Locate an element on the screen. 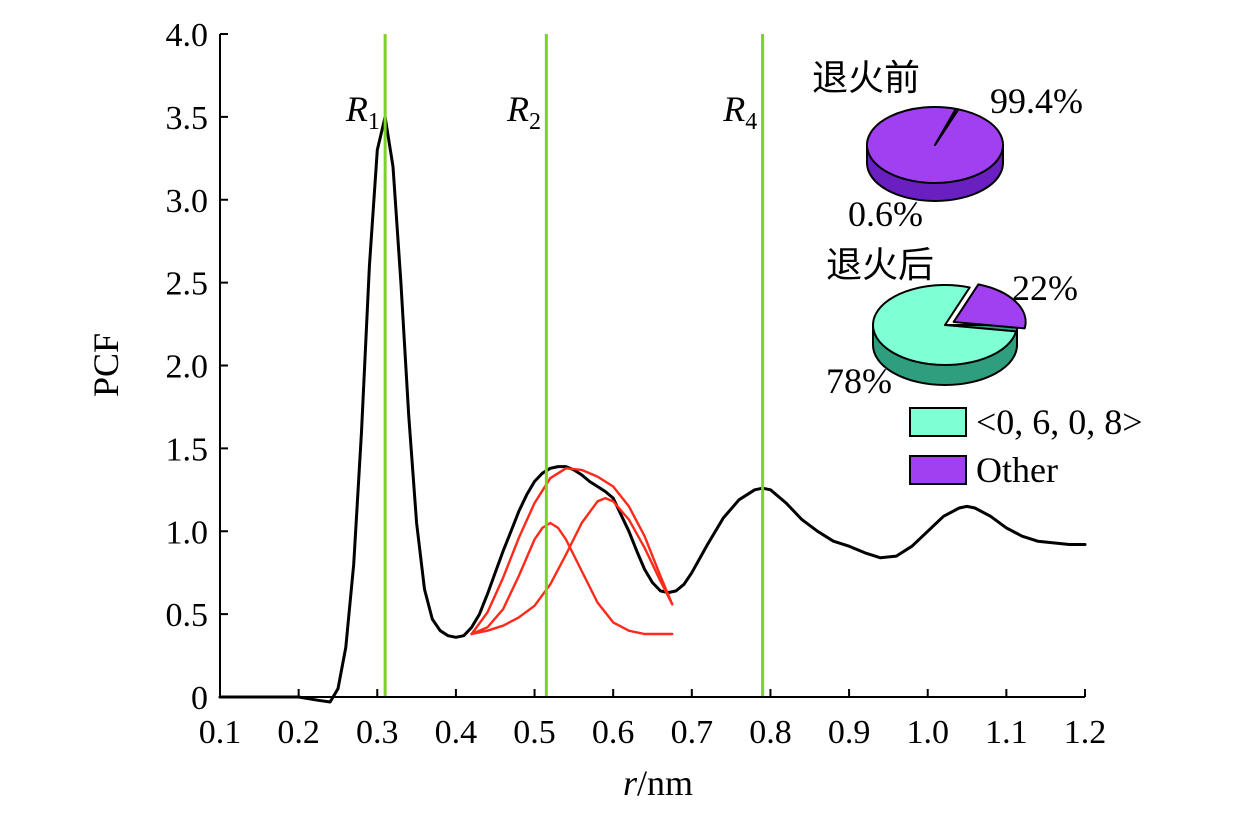 This screenshot has height=819, width=1260. pie-slice-label: 22% is located at coordinates (1045, 288).